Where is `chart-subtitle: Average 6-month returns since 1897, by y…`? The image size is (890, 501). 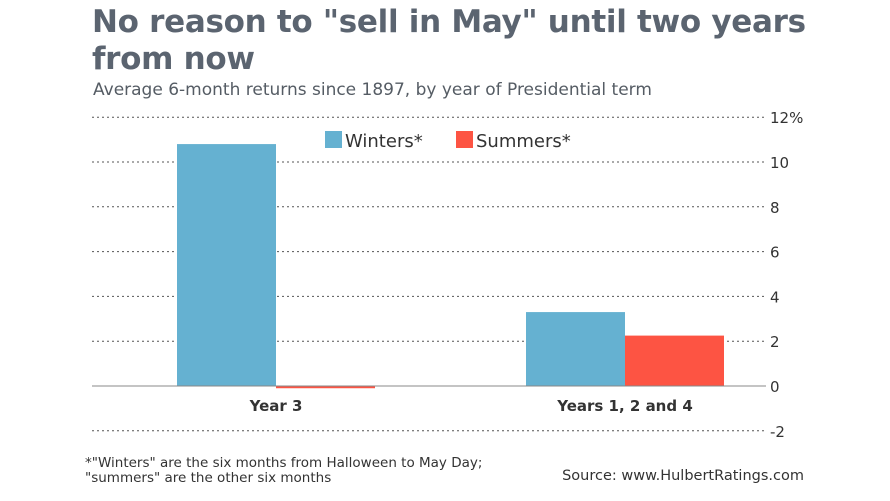
chart-subtitle: Average 6-month returns since 1897, by y… is located at coordinates (372, 90).